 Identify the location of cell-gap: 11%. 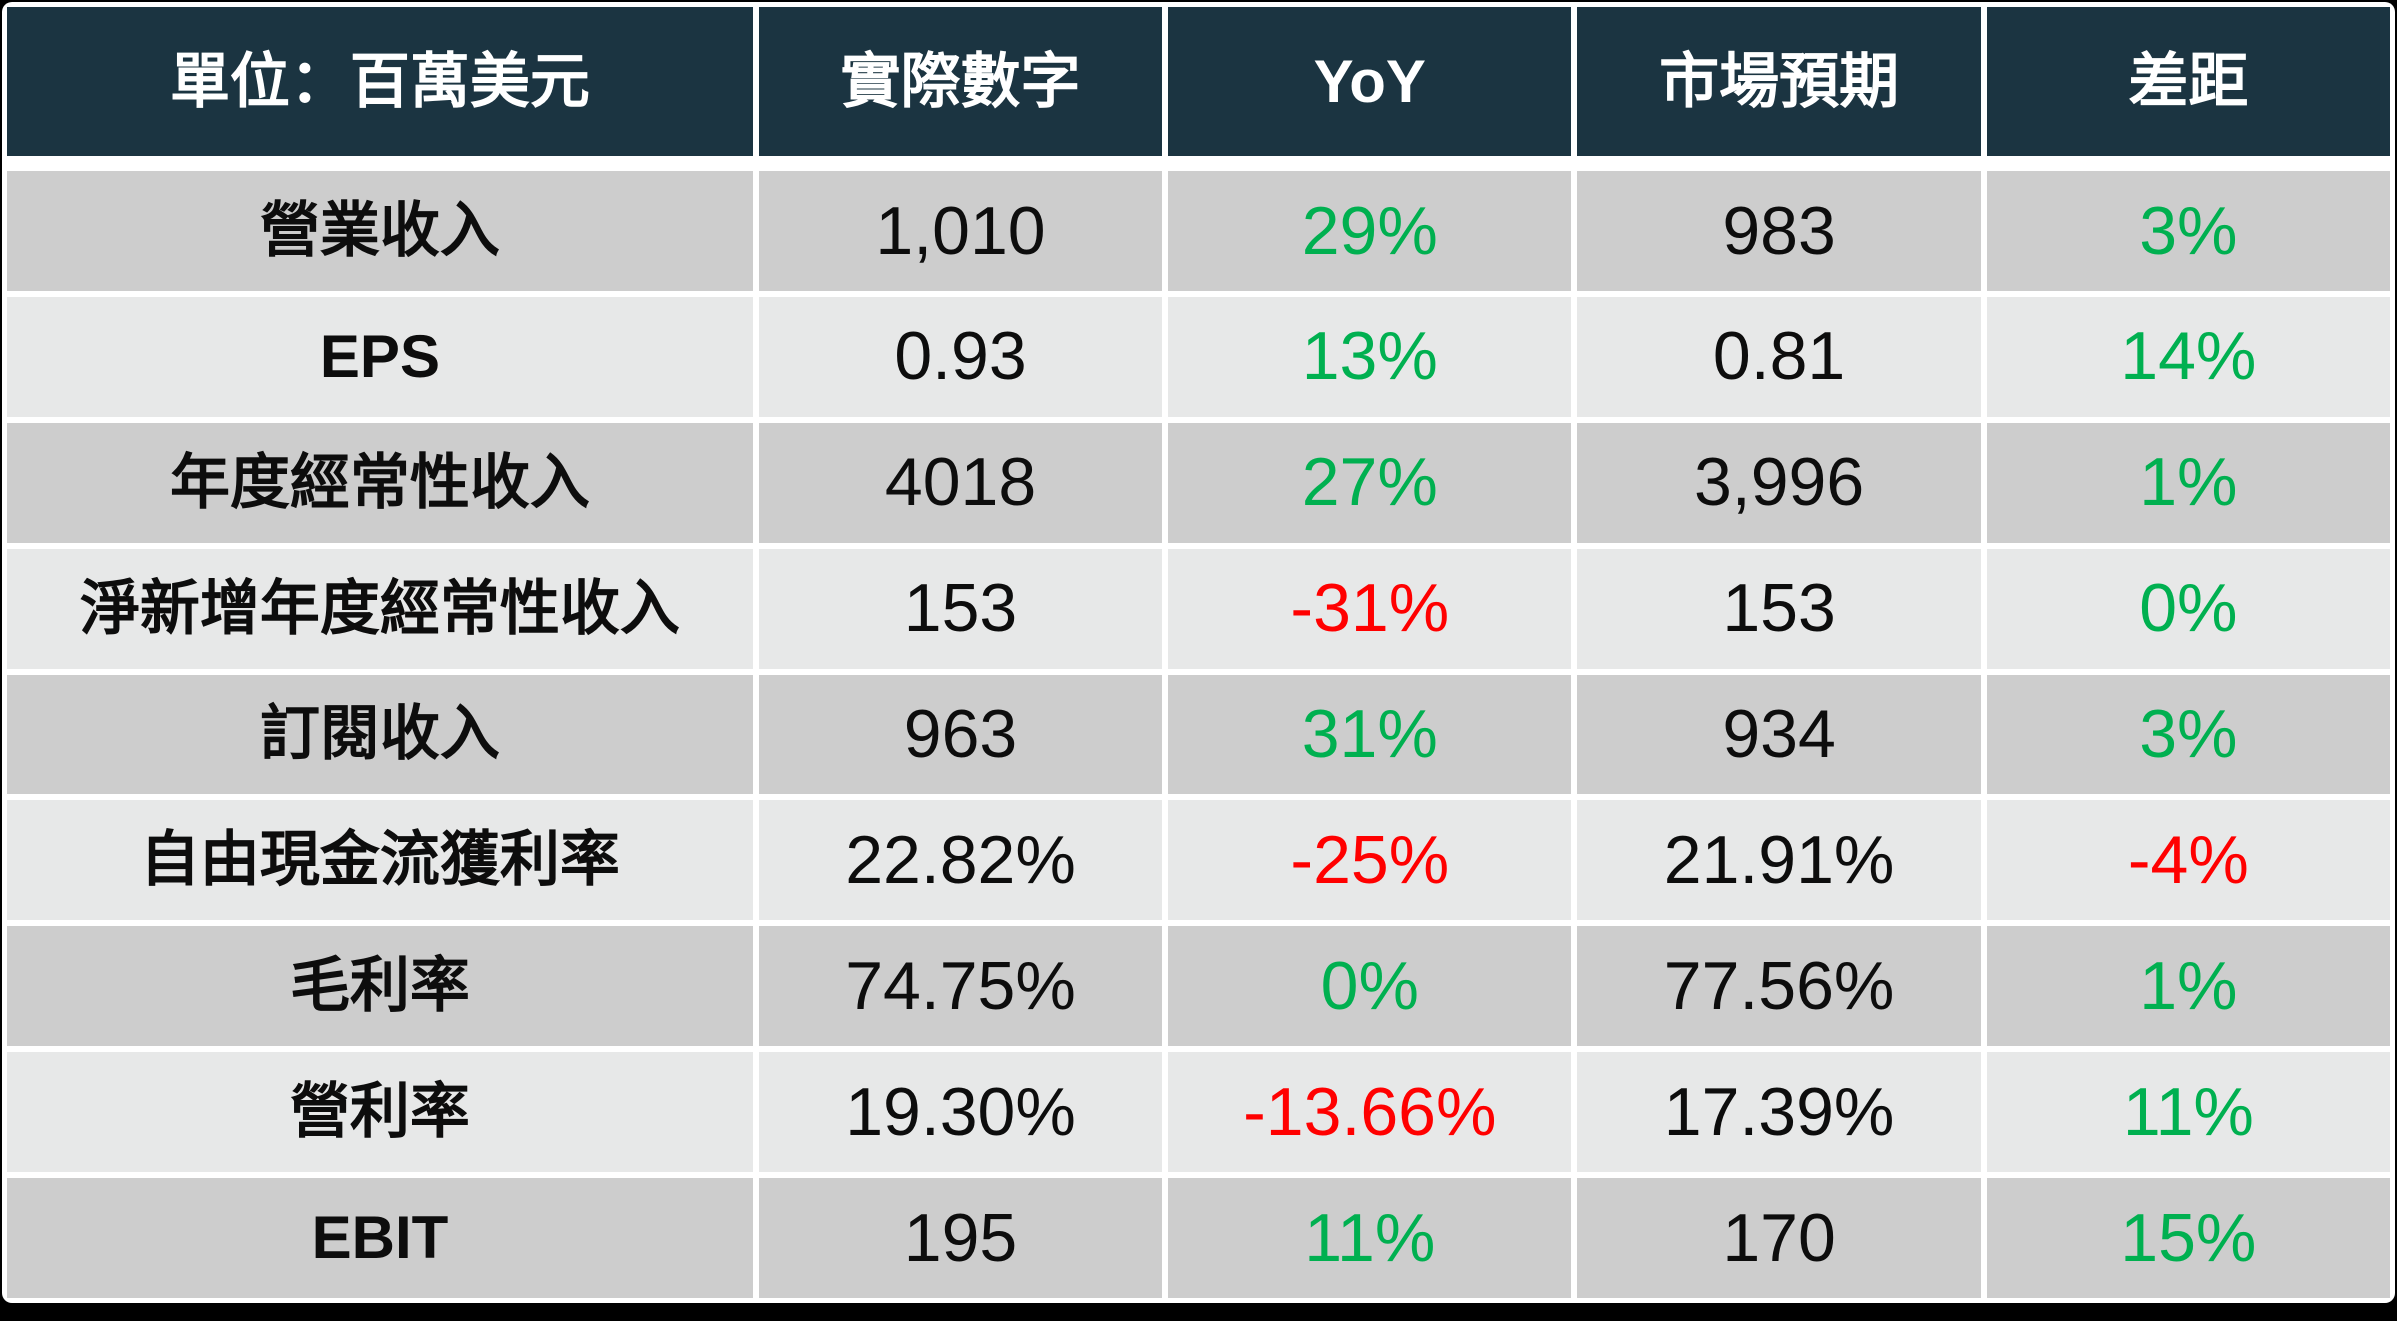
(2188, 1112).